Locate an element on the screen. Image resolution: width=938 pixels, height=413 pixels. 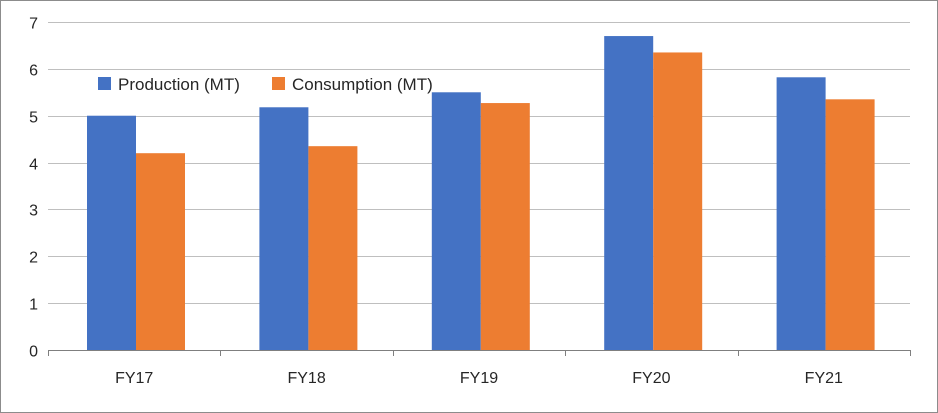
bar-production-fy18 is located at coordinates (284, 228).